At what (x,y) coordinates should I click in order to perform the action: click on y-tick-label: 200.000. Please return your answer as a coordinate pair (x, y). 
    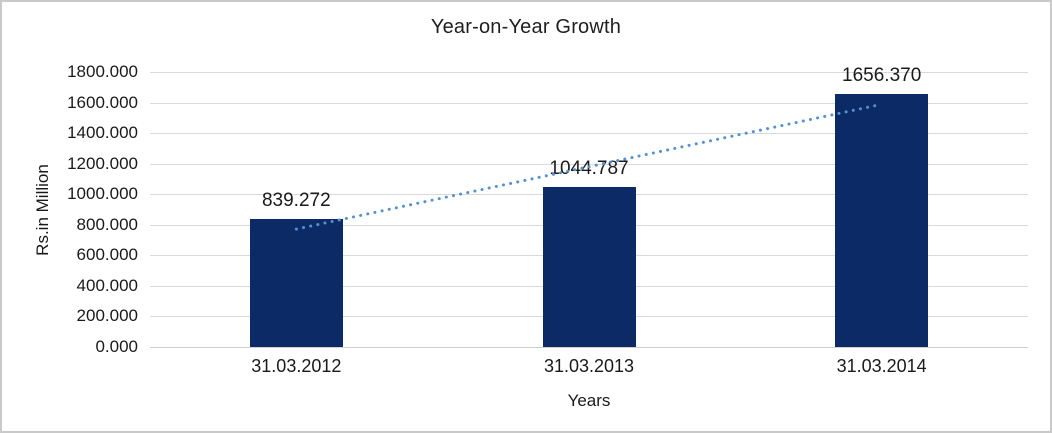
    Looking at the image, I should click on (107, 316).